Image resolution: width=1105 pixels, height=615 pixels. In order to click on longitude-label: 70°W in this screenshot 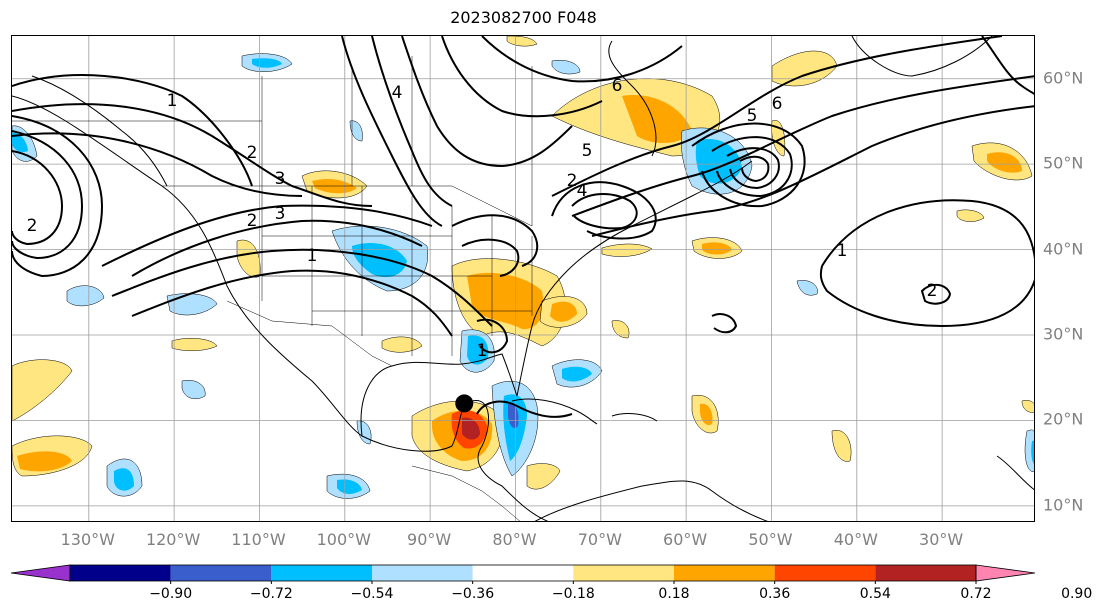, I will do `click(599, 539)`.